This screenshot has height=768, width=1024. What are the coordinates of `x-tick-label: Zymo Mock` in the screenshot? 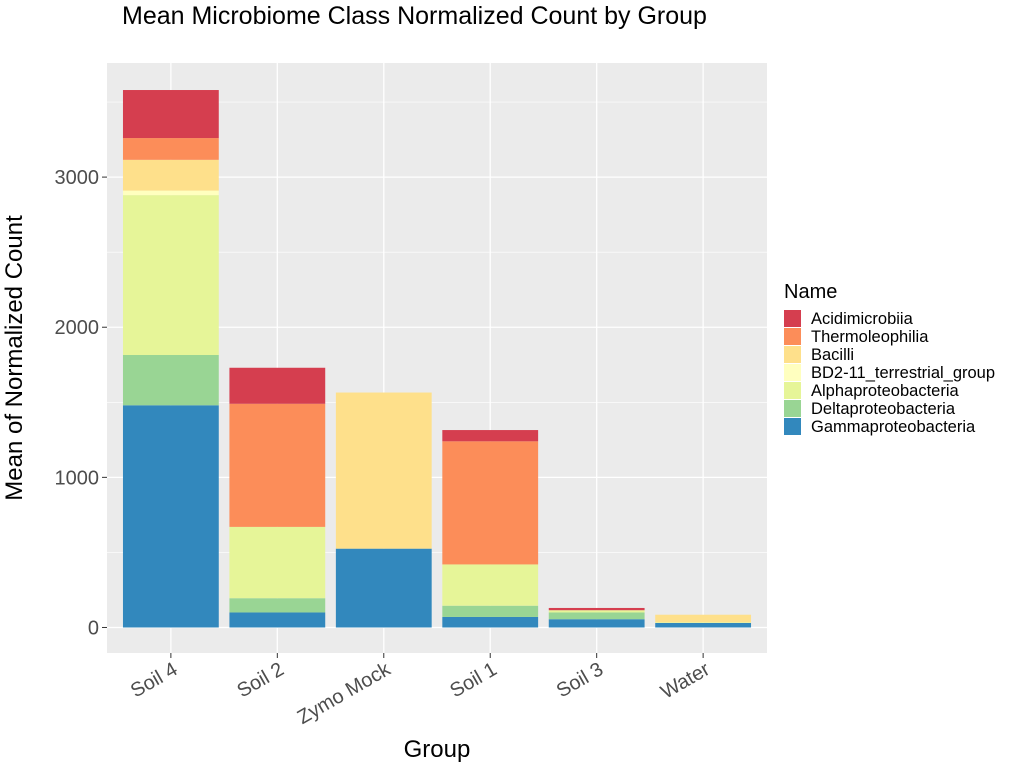 It's located at (344, 693).